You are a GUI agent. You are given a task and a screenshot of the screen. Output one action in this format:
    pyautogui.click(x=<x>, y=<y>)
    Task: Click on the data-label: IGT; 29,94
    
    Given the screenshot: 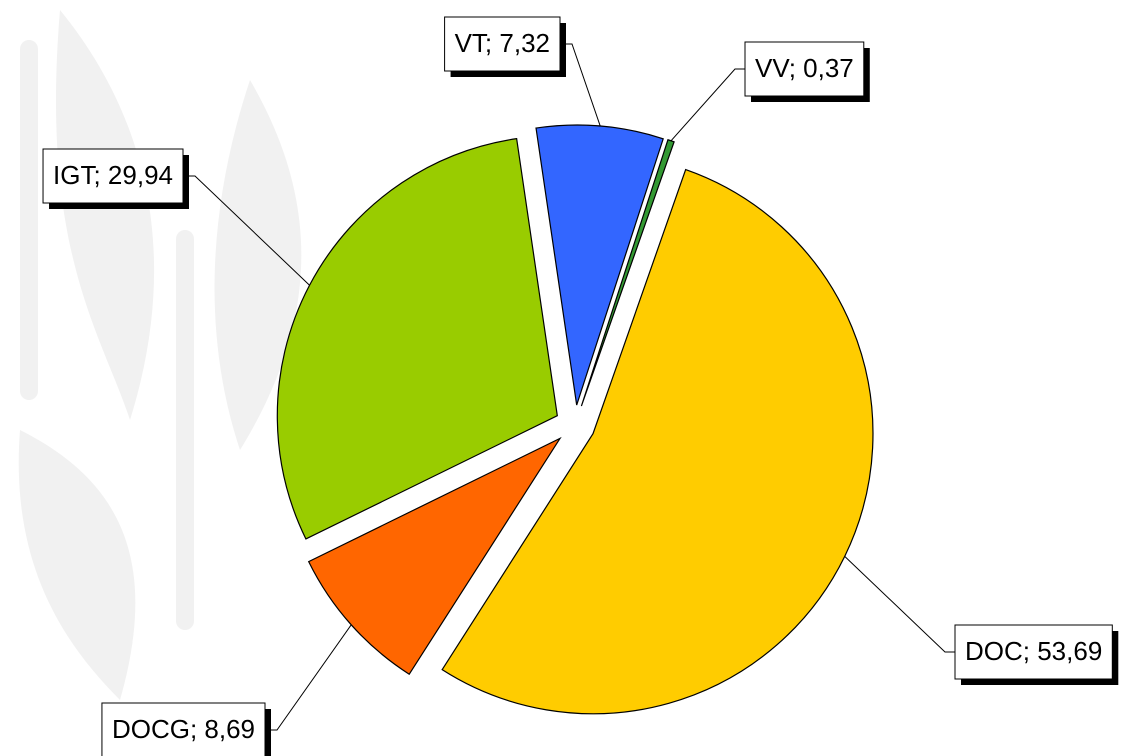 What is the action you would take?
    pyautogui.click(x=113, y=175)
    